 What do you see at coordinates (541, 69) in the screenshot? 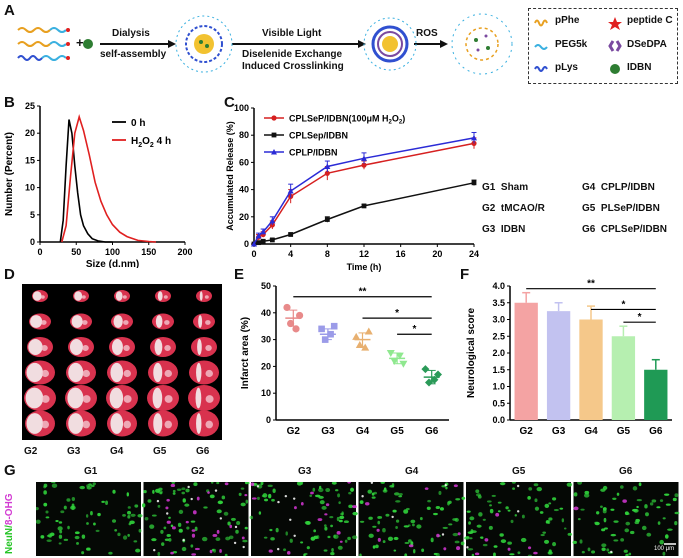
I see `plys-glyph-icon` at bounding box center [541, 69].